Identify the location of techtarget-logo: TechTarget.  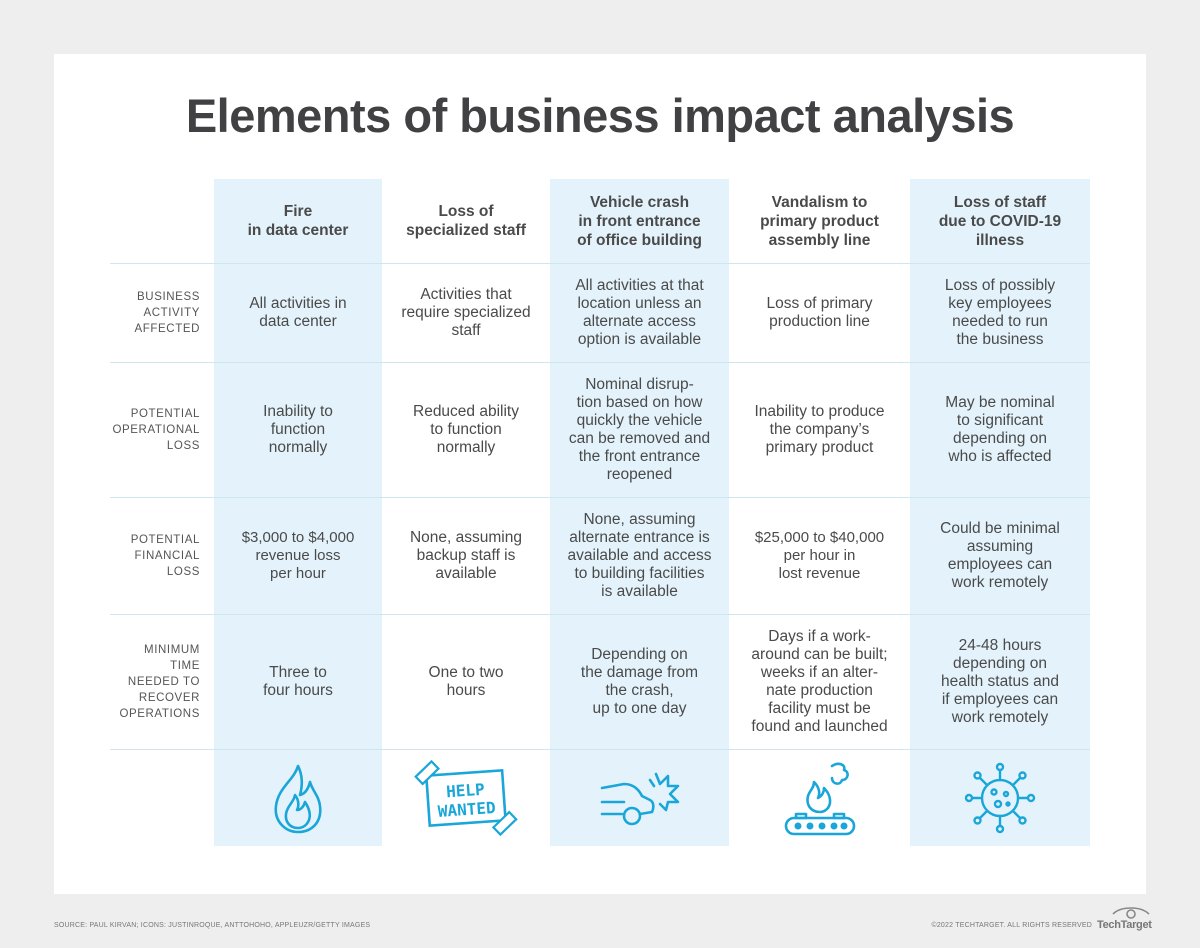
(1124, 919).